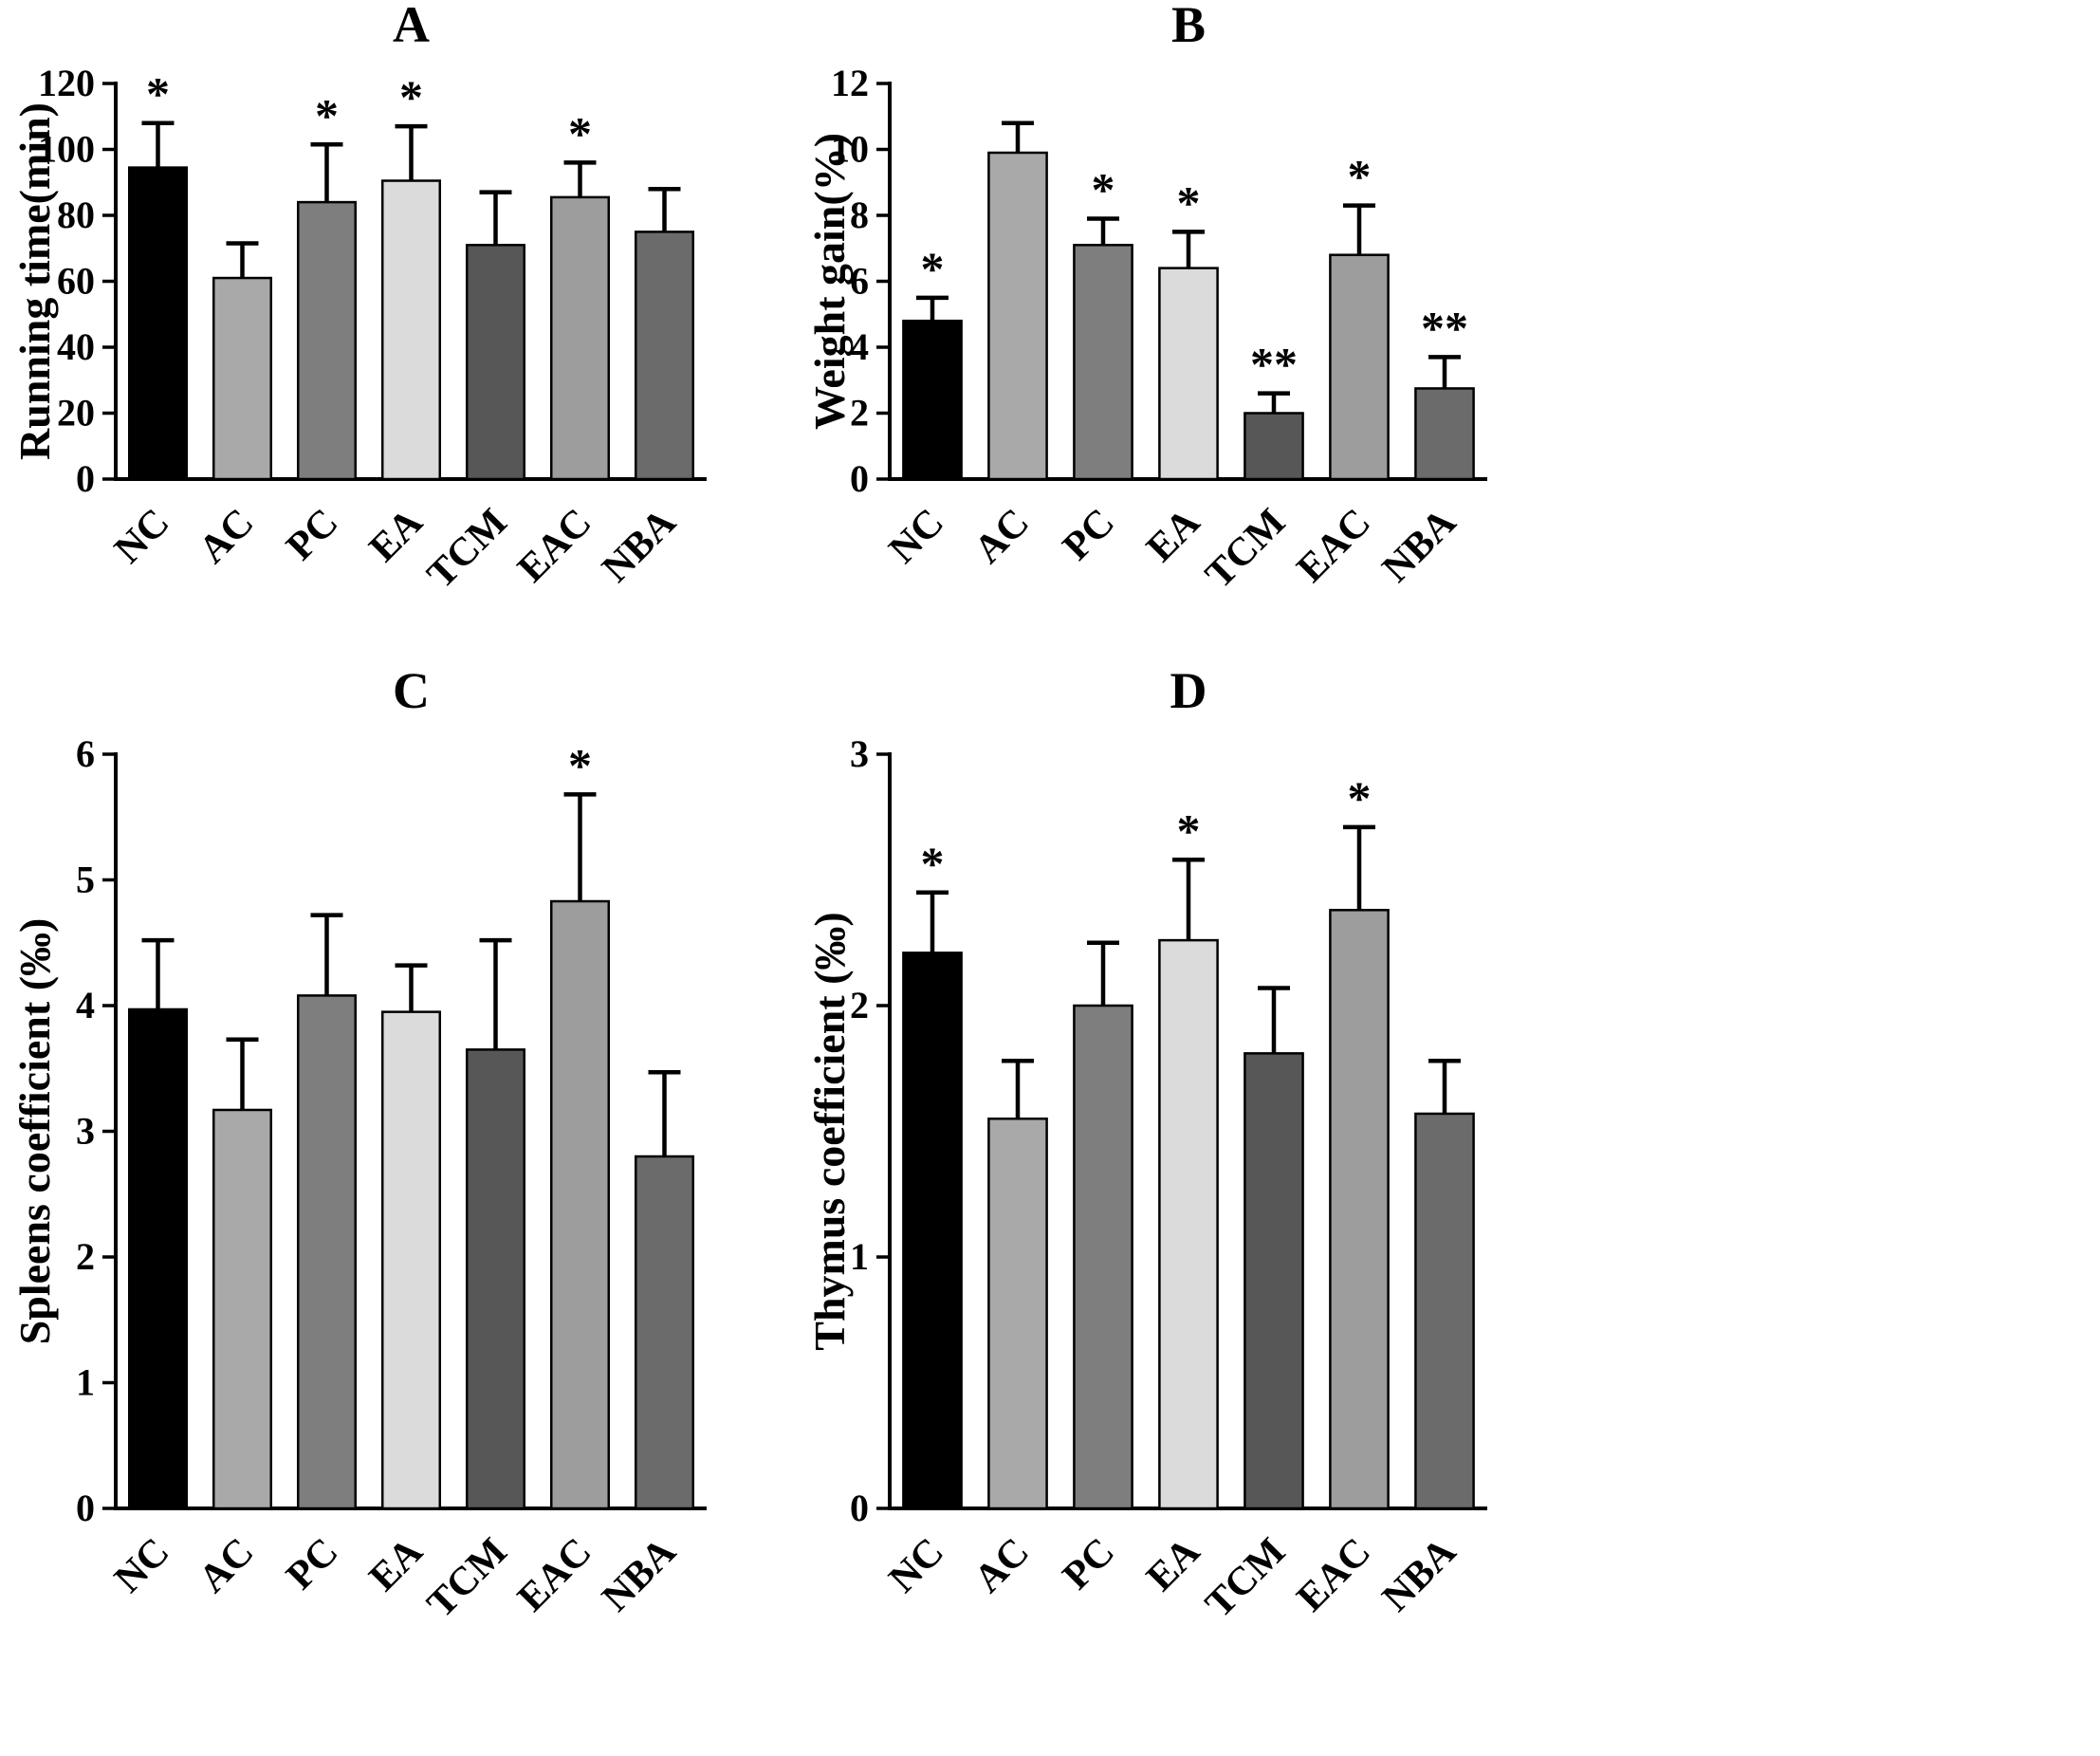 The width and height of the screenshot is (2100, 1756). I want to click on panel-title: C, so click(411, 691).